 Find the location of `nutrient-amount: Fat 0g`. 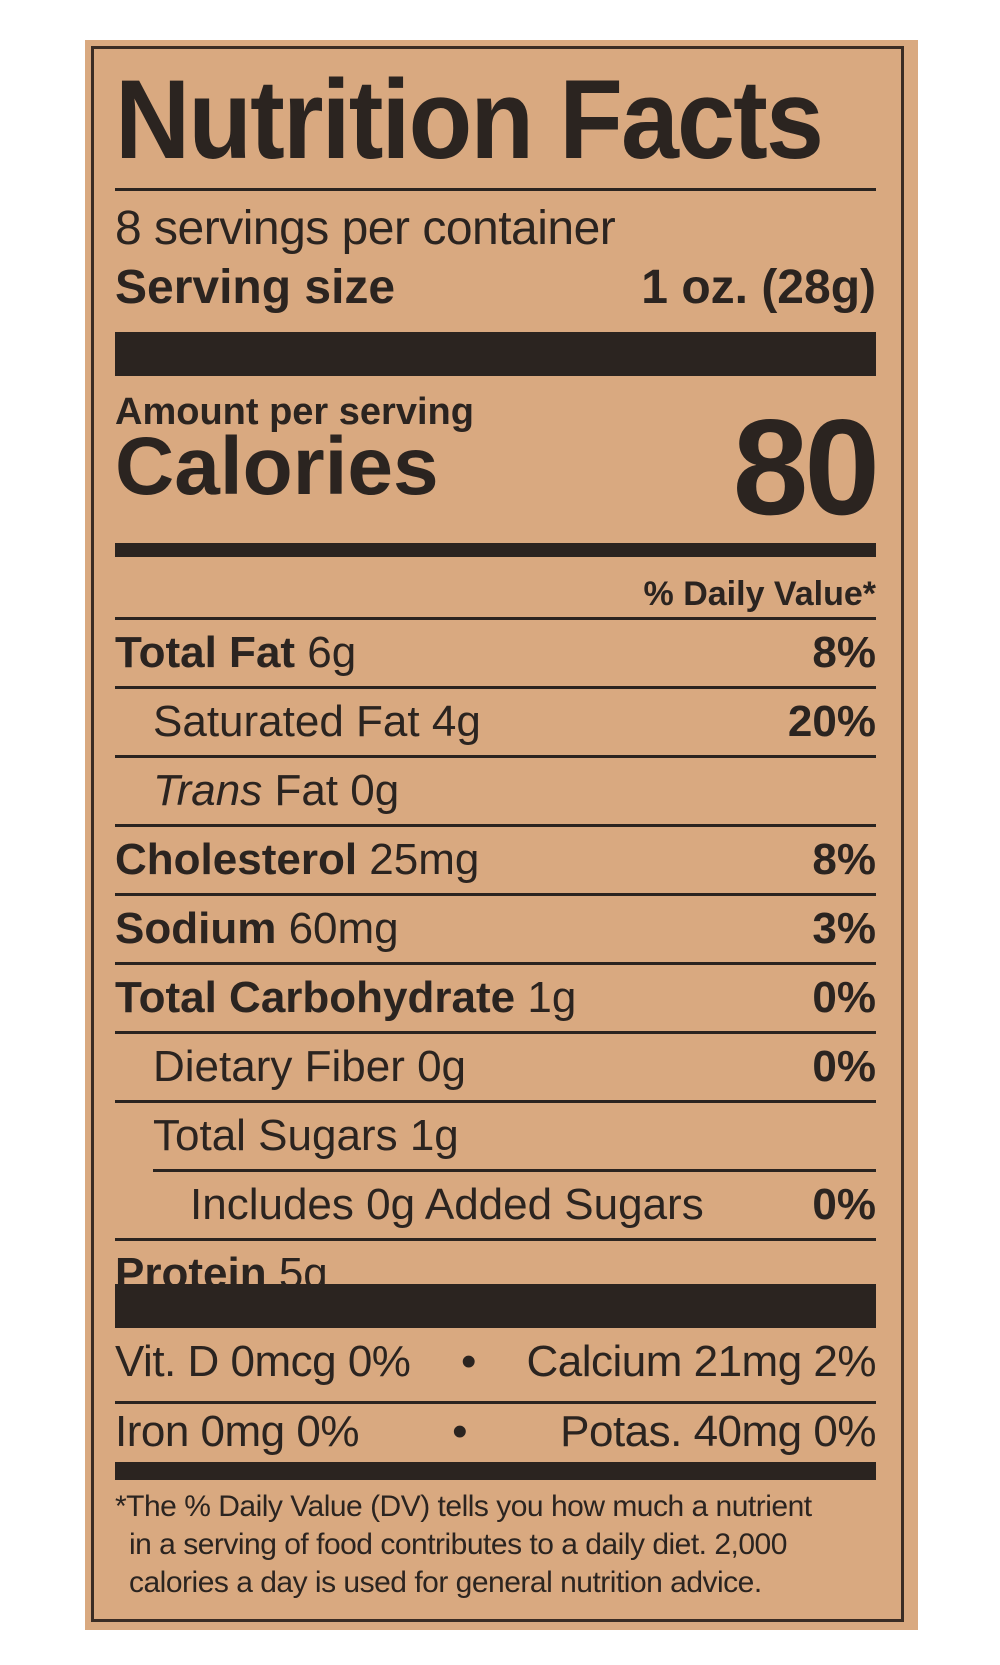

nutrient-amount: Fat 0g is located at coordinates (337, 790).